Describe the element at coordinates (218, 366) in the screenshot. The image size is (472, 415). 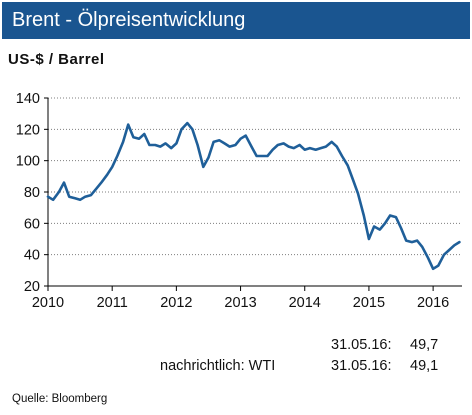
I see `annotation-label-wti: nachrichtlich: WTI` at that location.